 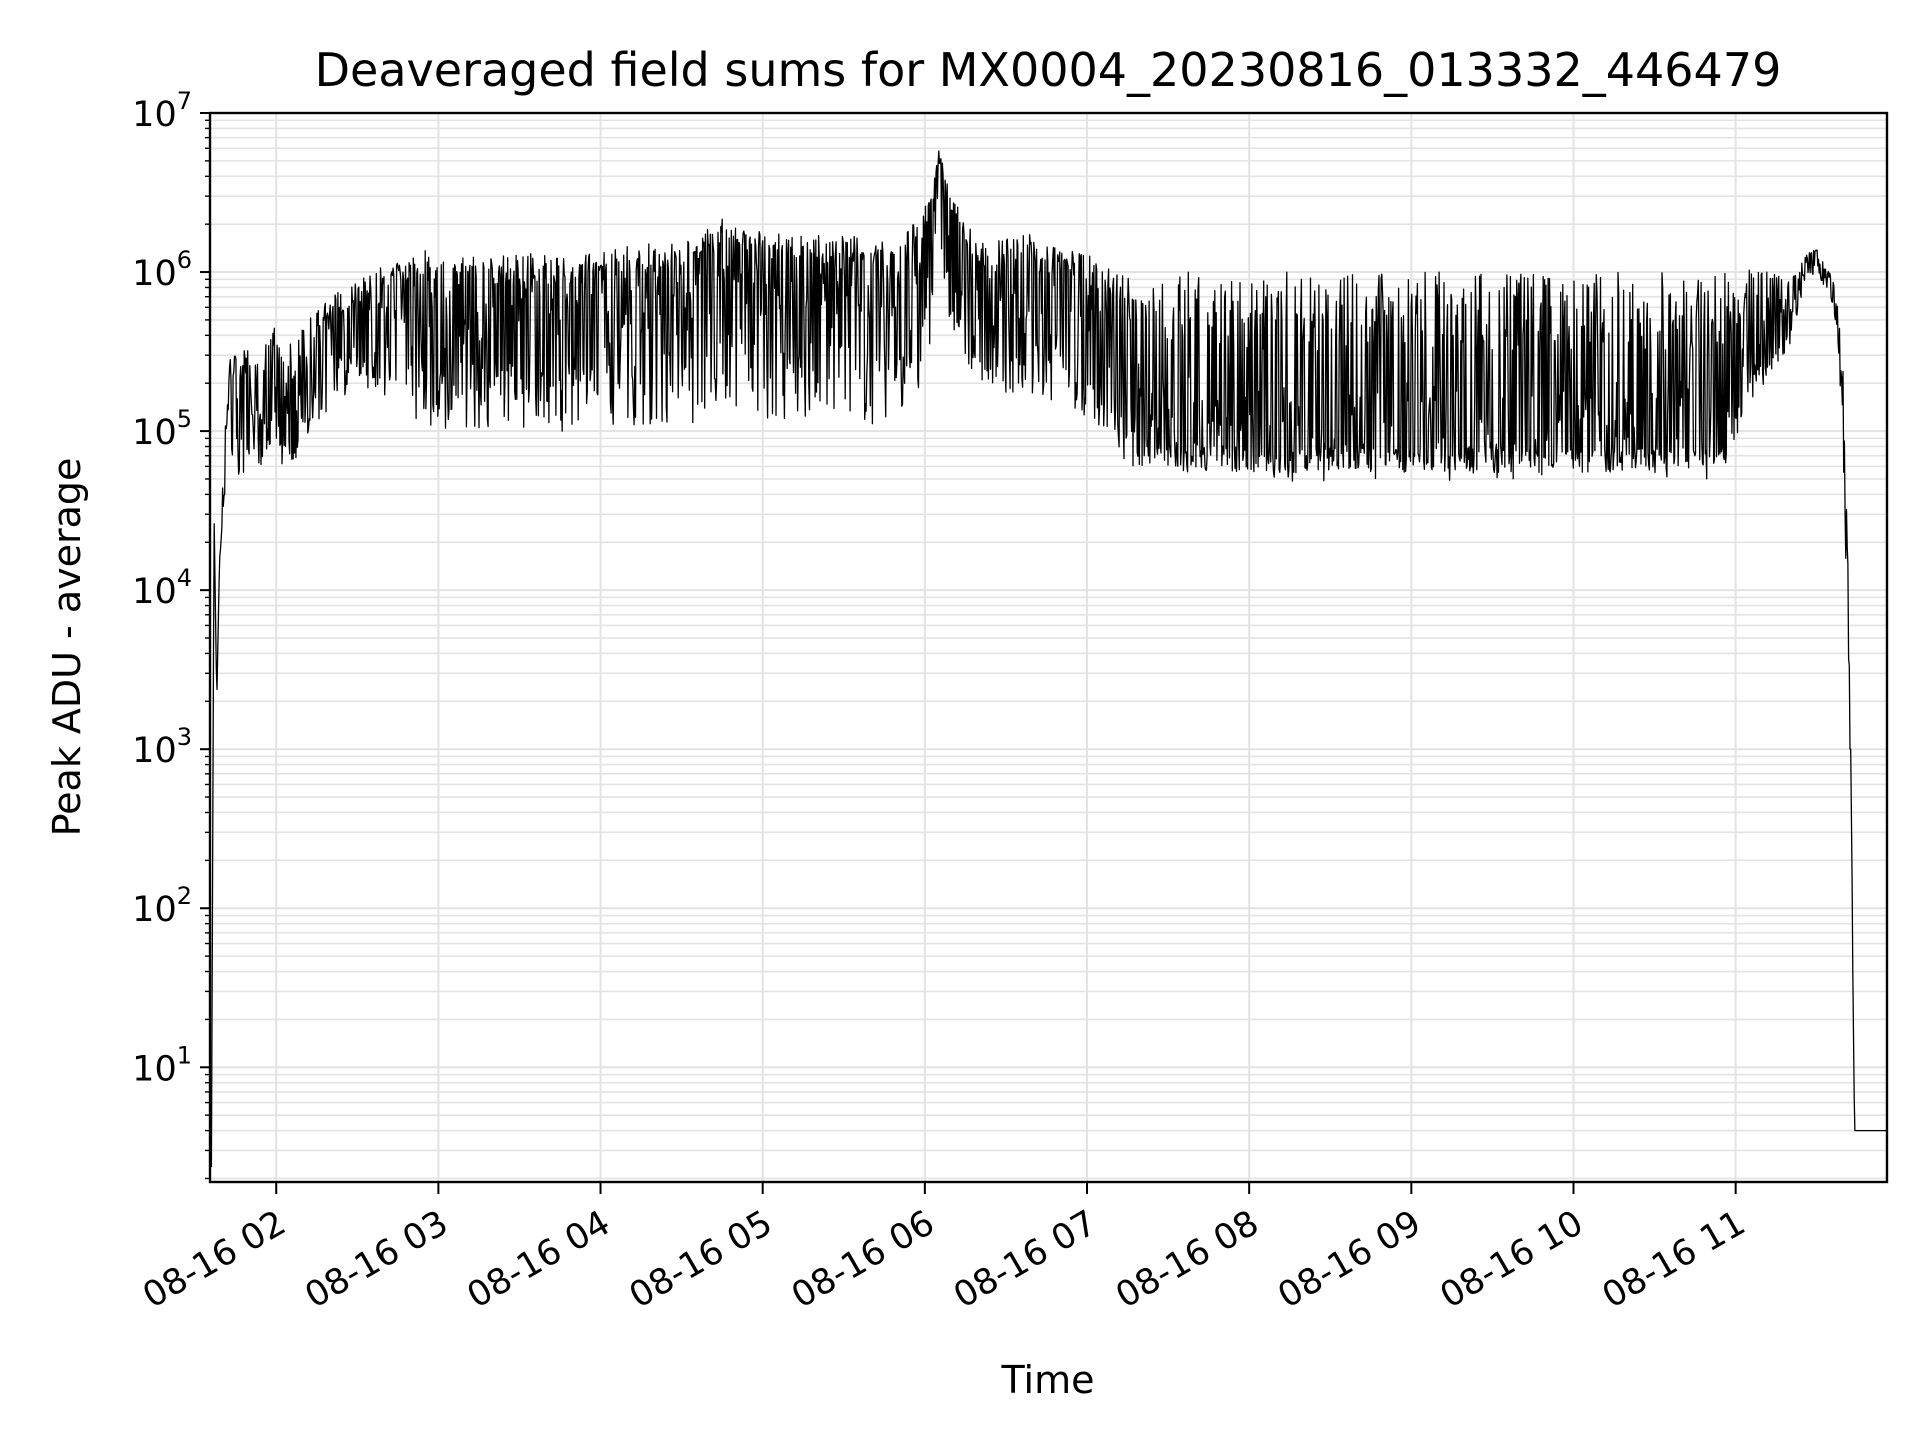 I want to click on y-tick-label: 10¹, so click(x=162, y=1065).